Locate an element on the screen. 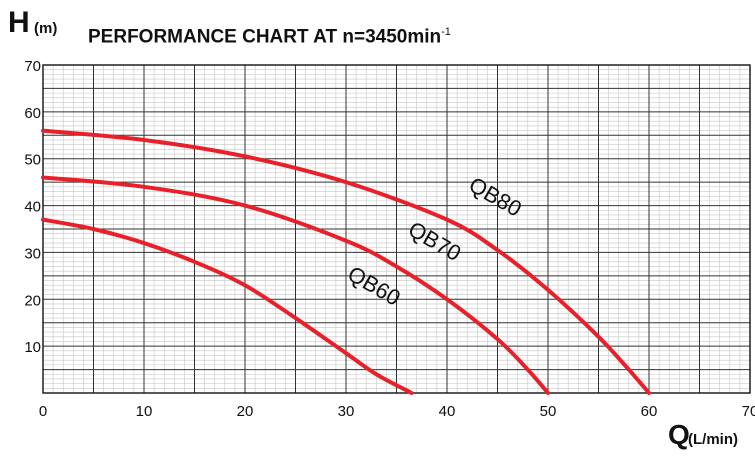  x-tick-label: 0 is located at coordinates (43, 411).